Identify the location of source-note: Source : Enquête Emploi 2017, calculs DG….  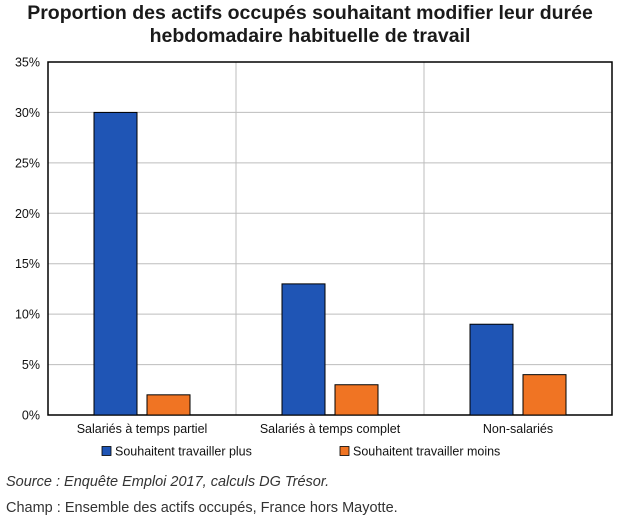
(168, 482).